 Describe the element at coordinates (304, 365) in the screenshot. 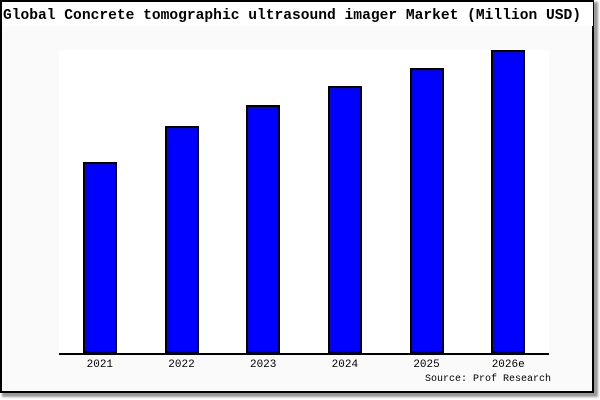

I see `x-axis-labels: 2021 2022 2023 2024 2025 2026e` at that location.